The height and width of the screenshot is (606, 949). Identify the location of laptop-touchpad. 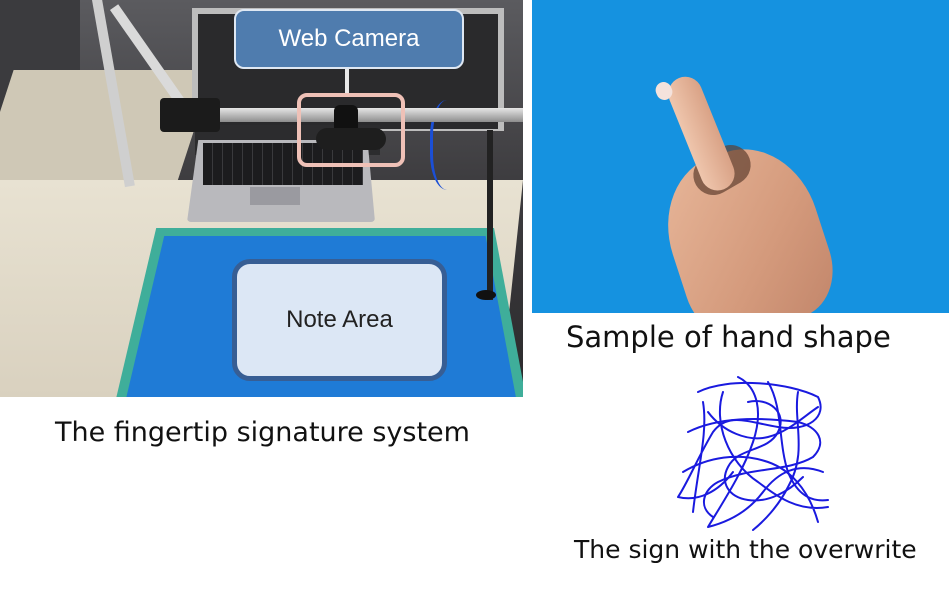
(275, 196).